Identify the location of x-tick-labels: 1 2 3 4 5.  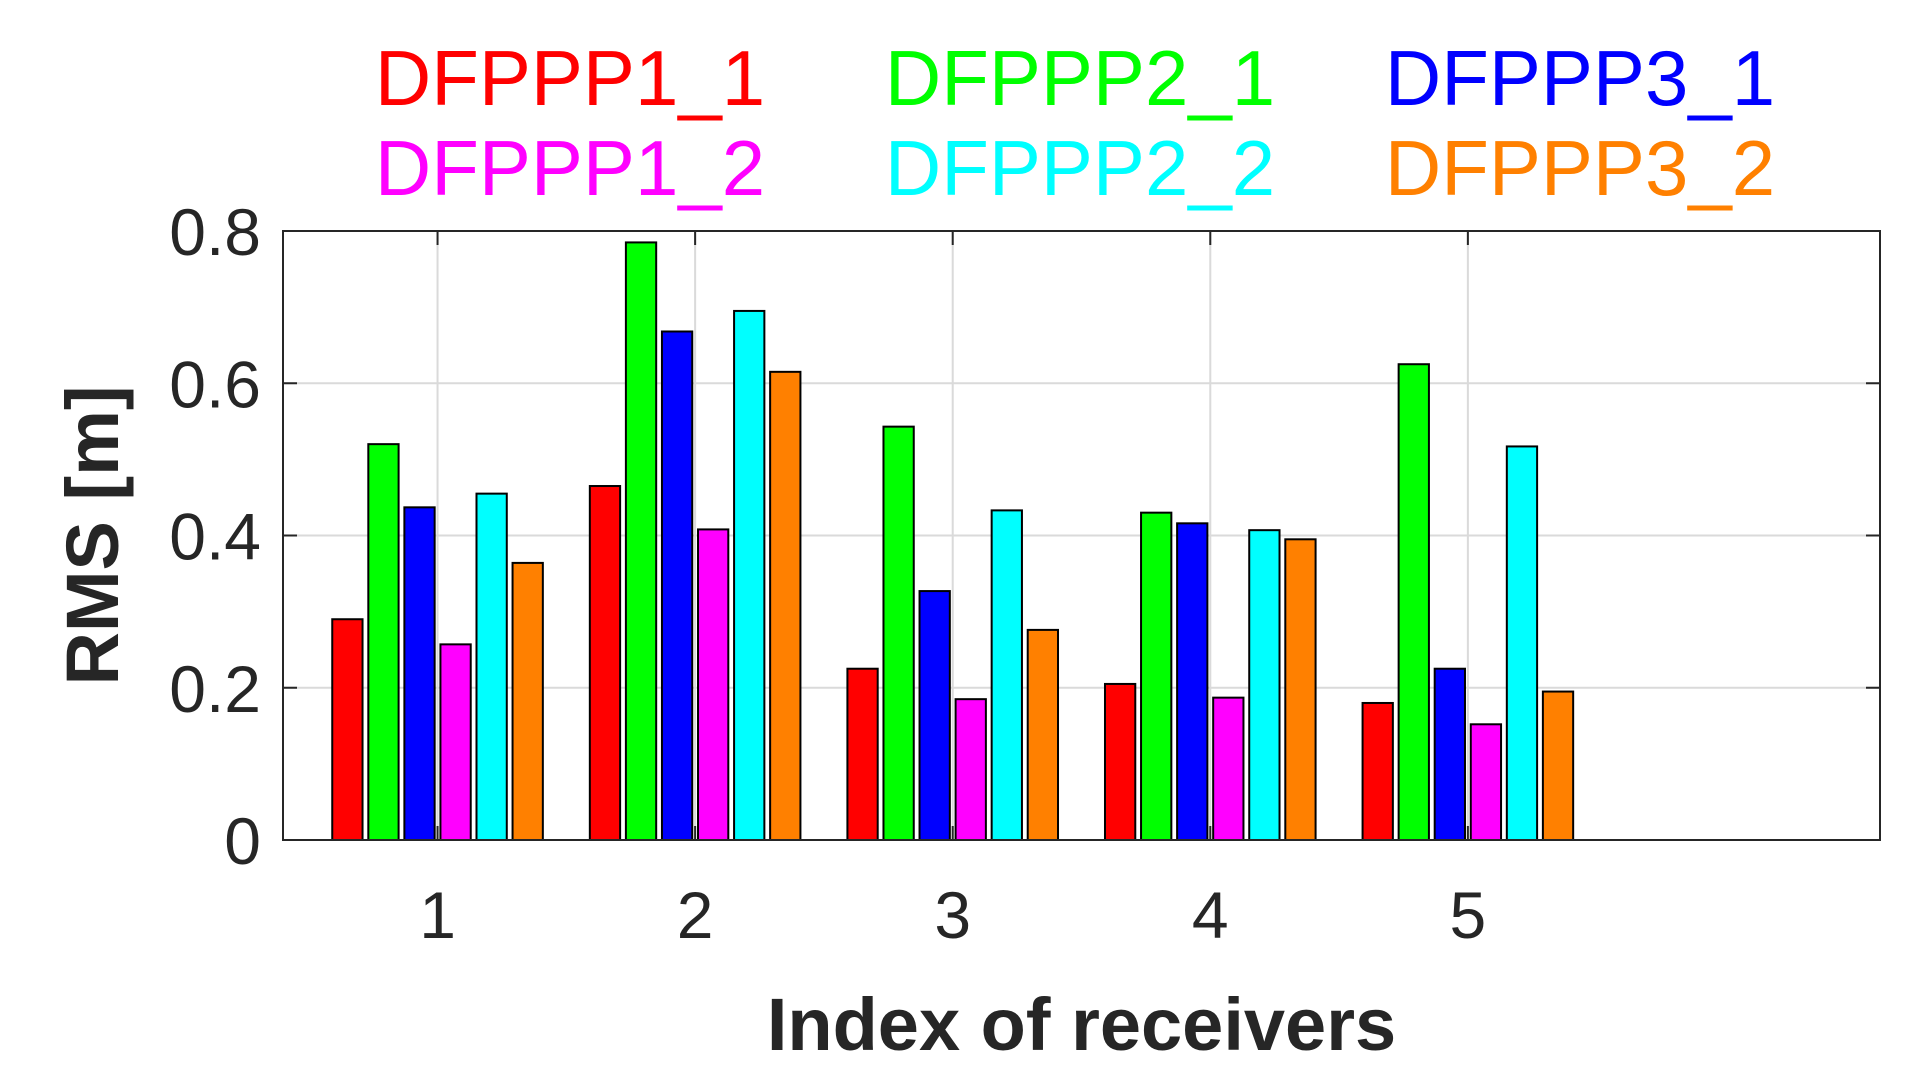
(952, 915).